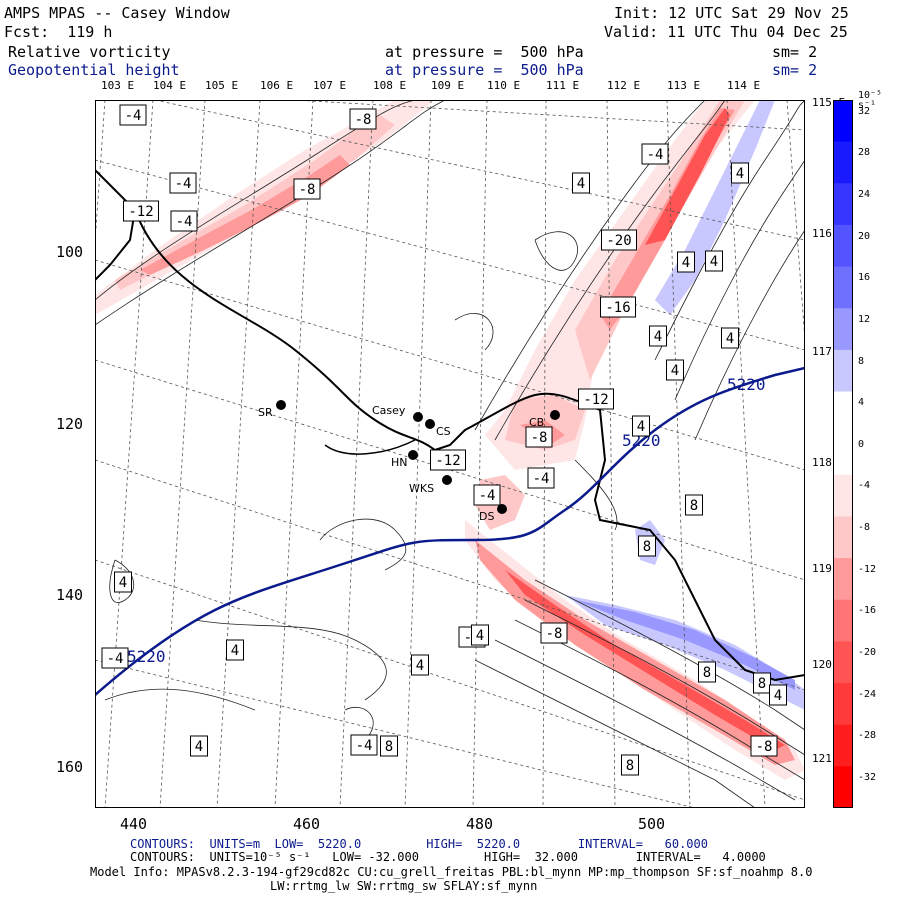 The image size is (900, 900). What do you see at coordinates (867, 569) in the screenshot?
I see `colorbar-tick-label: -12` at bounding box center [867, 569].